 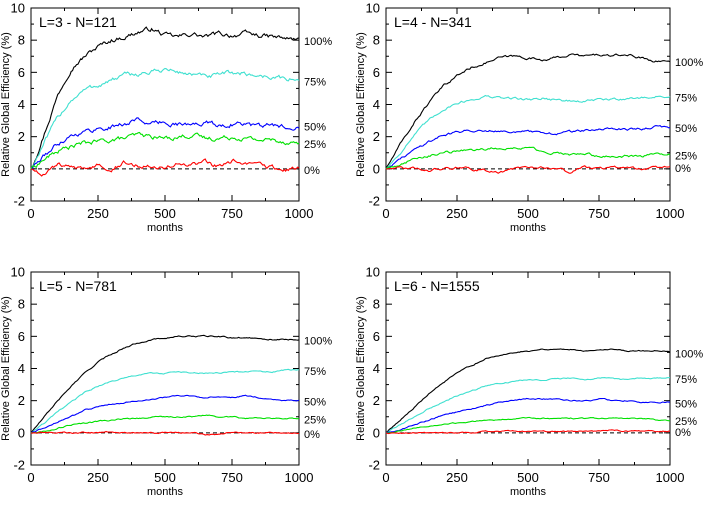 I want to click on panel-title: L=5 - N=781, so click(x=78, y=286).